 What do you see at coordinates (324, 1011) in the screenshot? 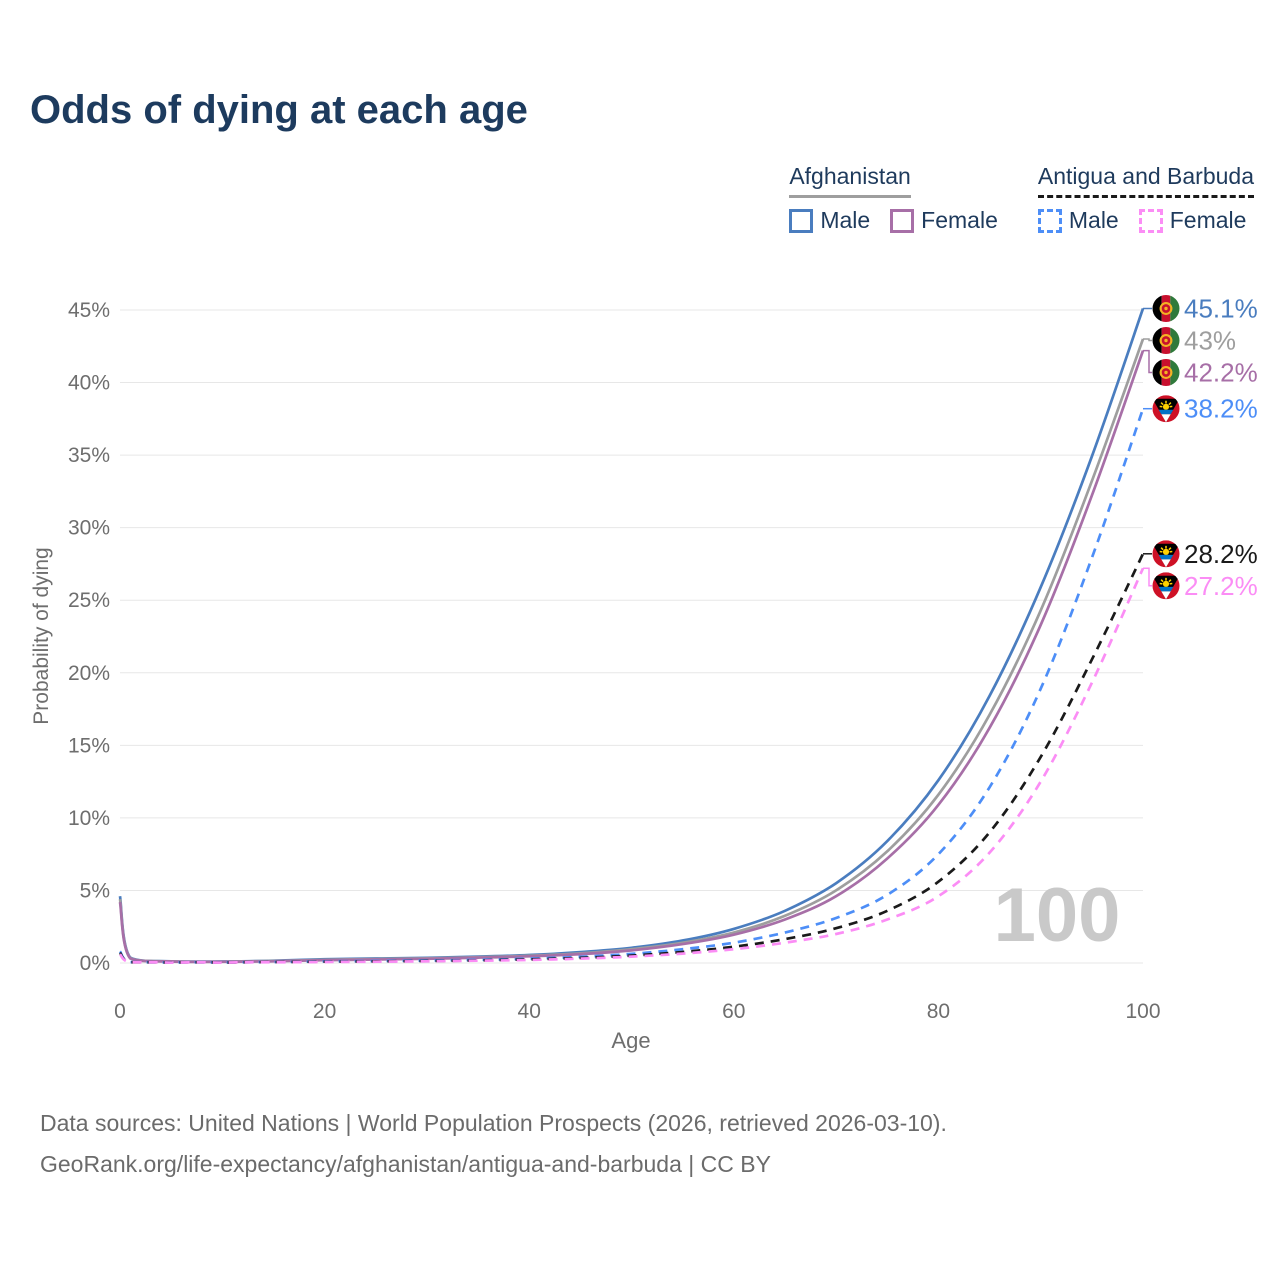
I see `x-tick-label: 20` at bounding box center [324, 1011].